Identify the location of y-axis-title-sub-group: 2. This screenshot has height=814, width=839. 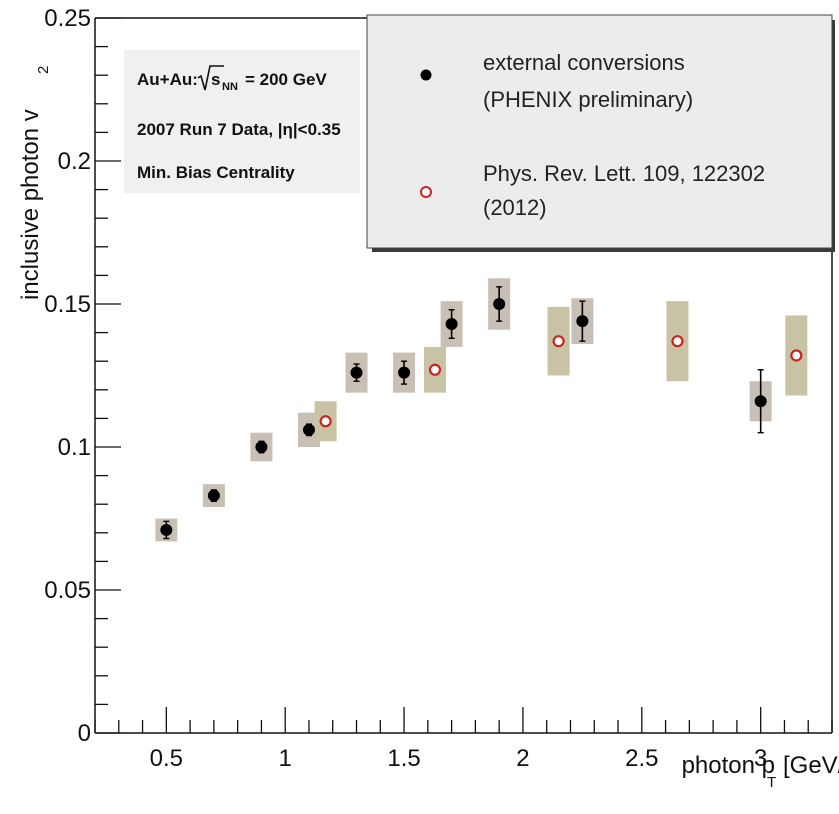
(43, 70).